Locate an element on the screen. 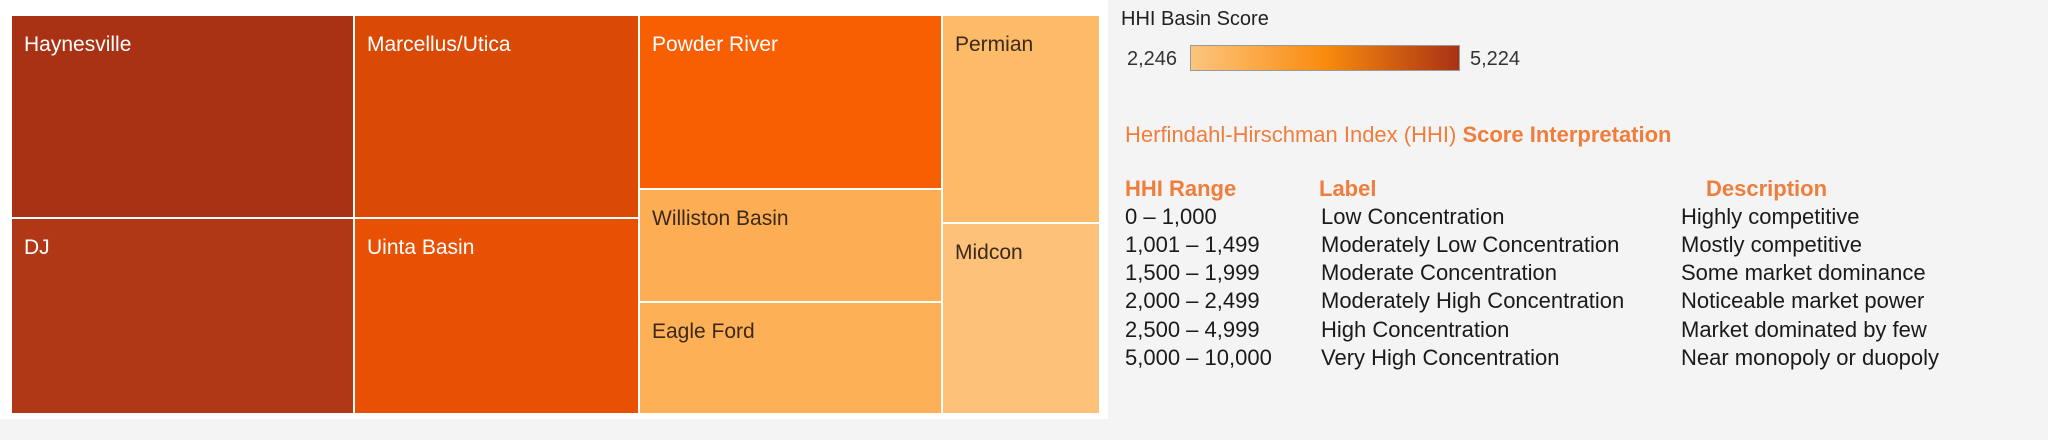  treemap-tile-marcellus-utica is located at coordinates (496, 116).